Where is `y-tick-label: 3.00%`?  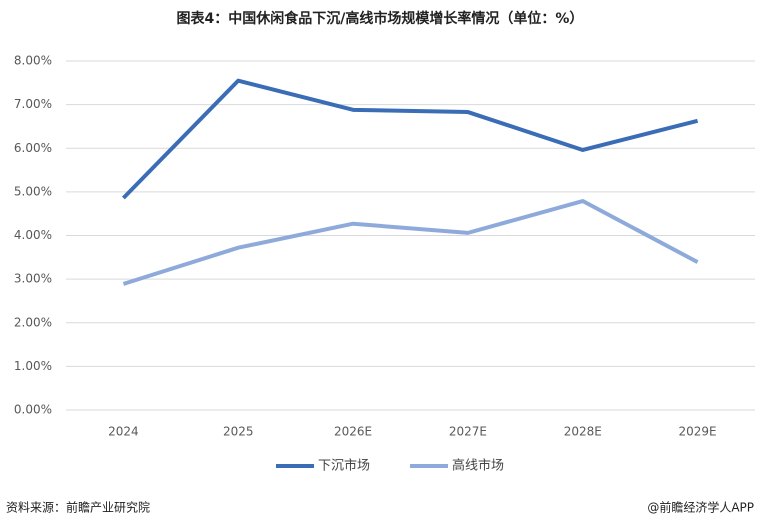 y-tick-label: 3.00% is located at coordinates (33, 279).